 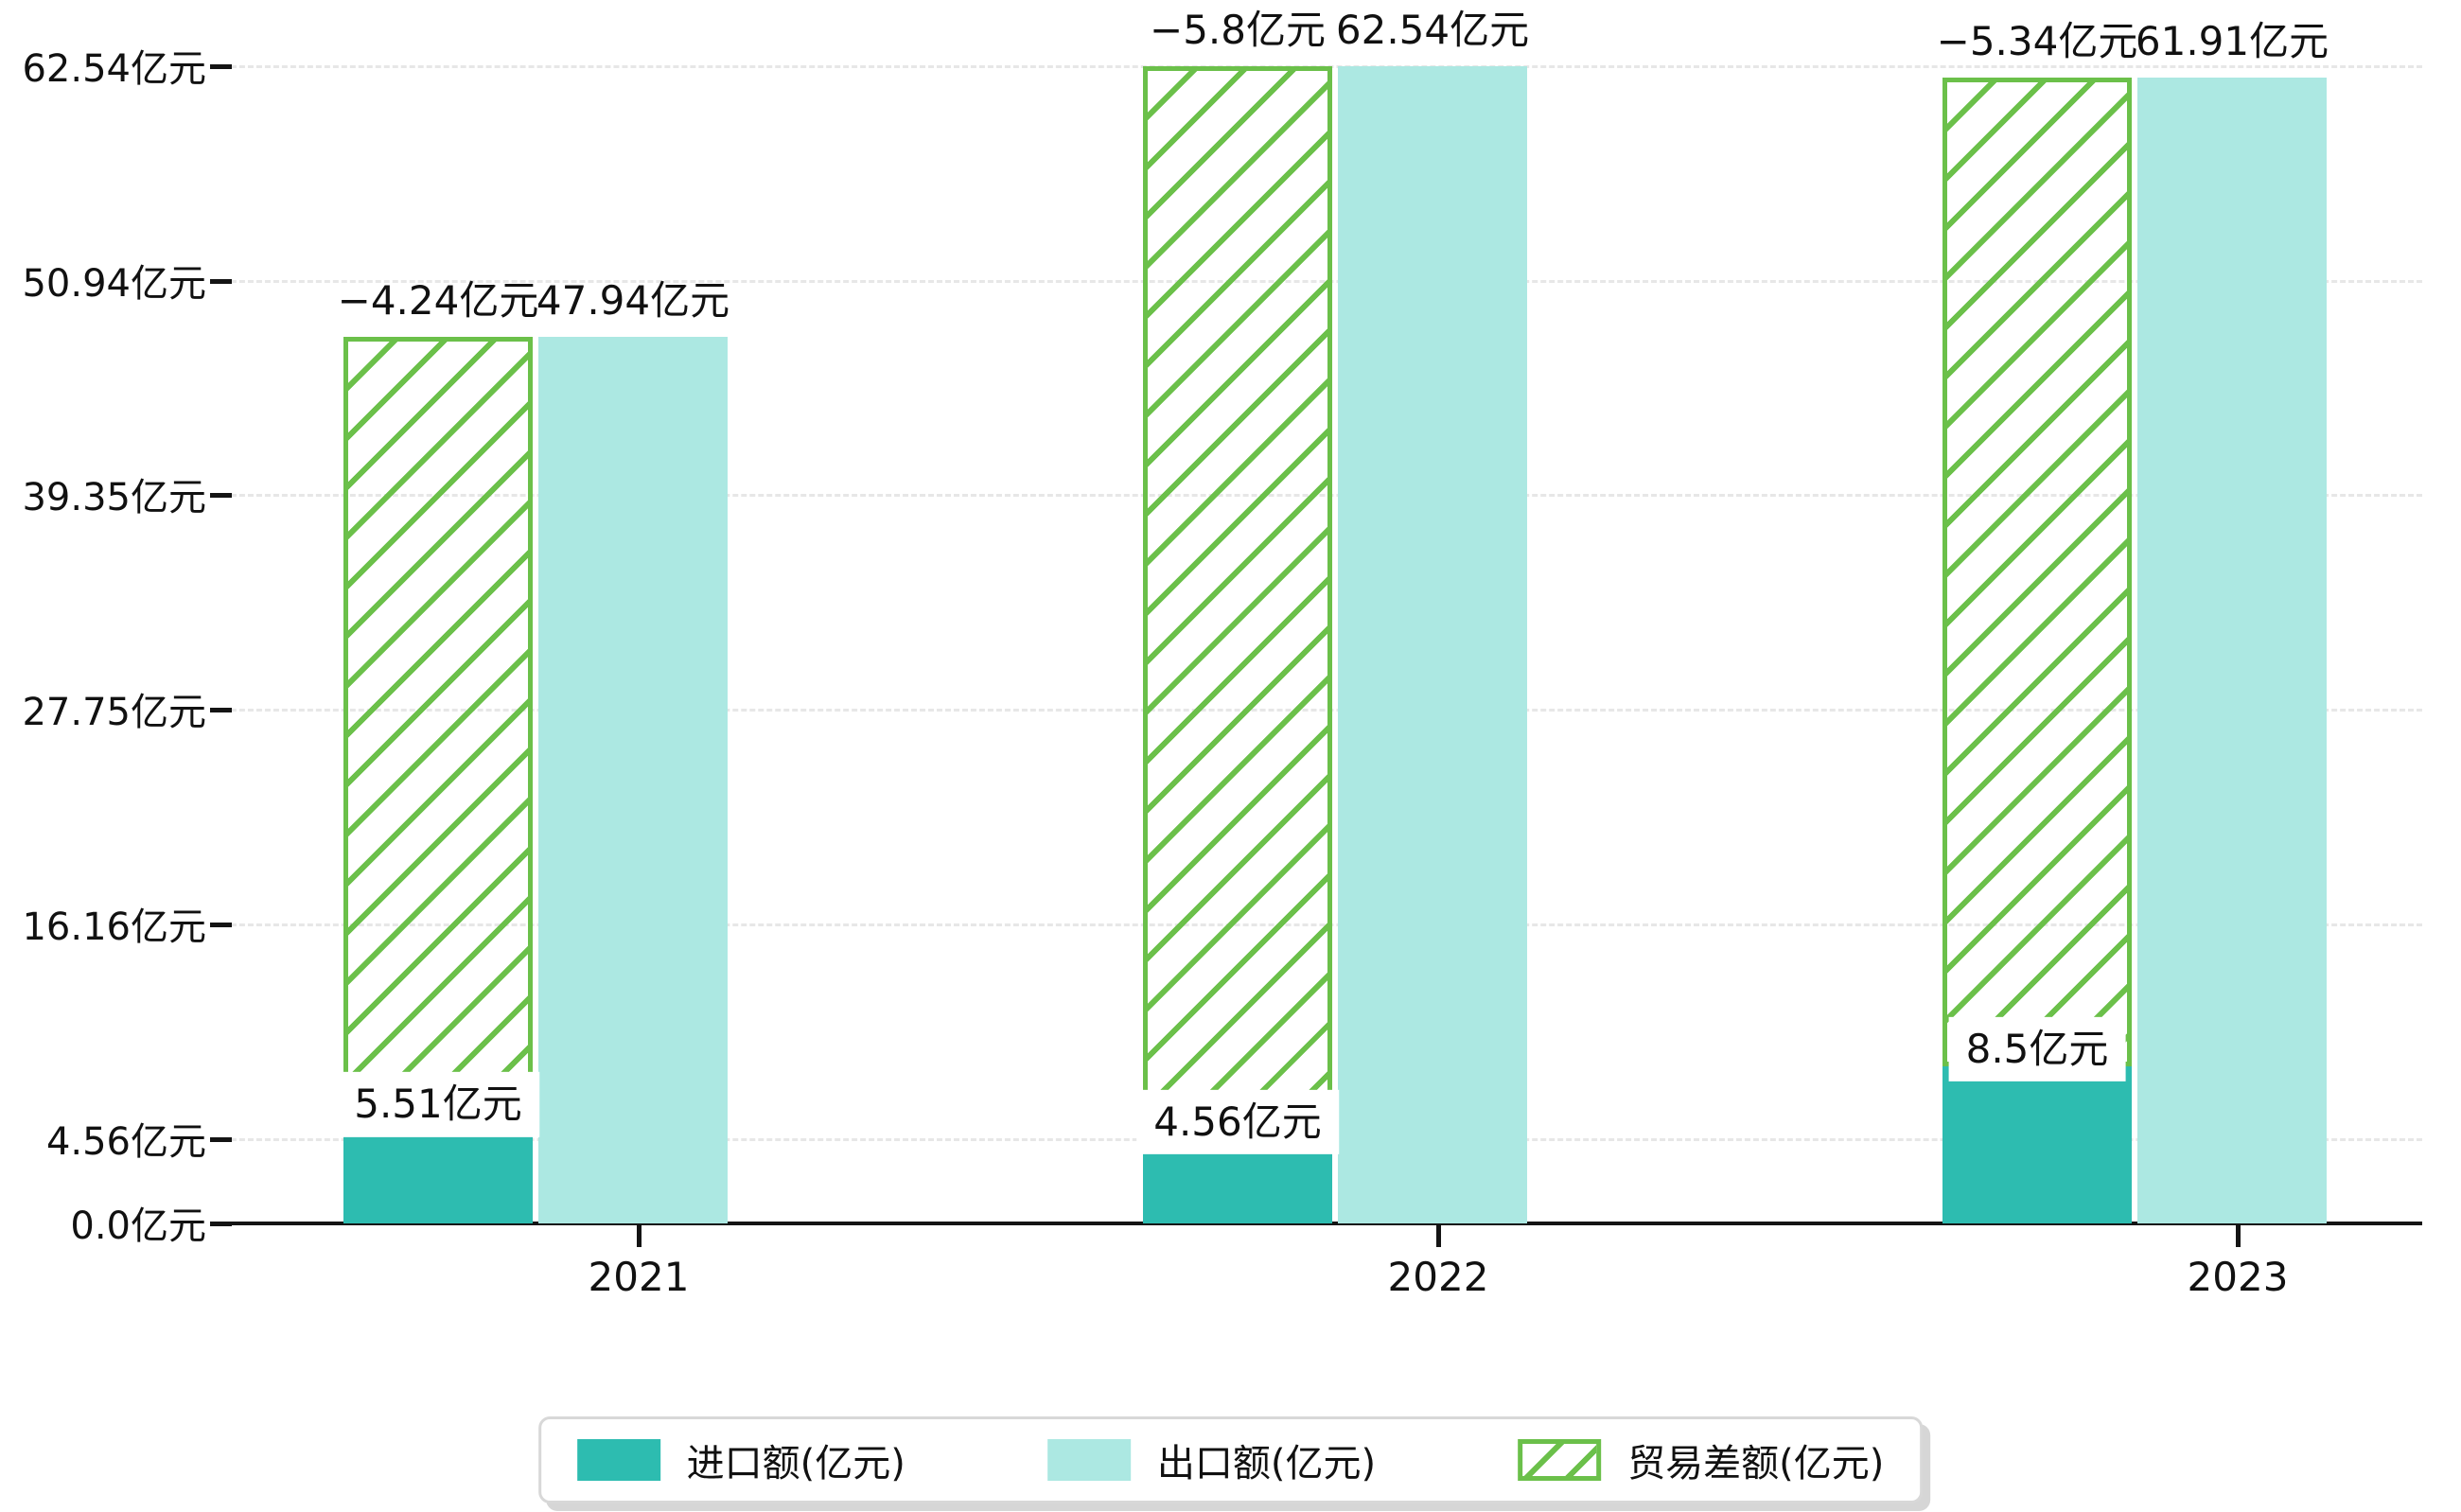 I want to click on import-value-label: 4.56亿元, so click(x=1237, y=1121).